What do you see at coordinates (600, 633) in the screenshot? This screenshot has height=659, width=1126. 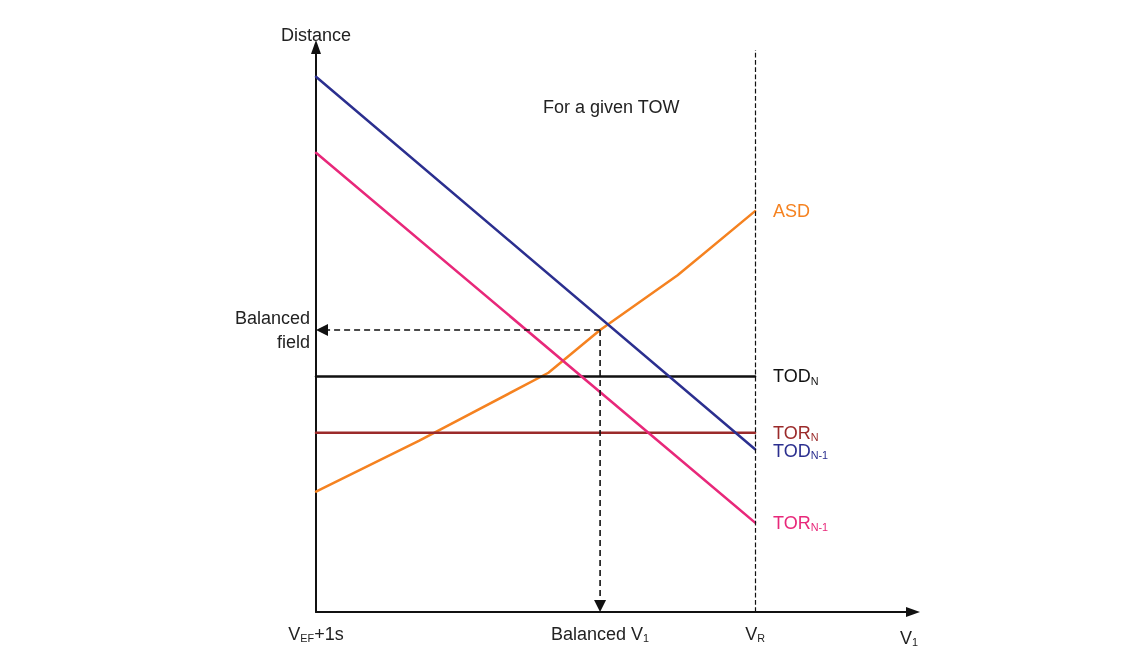 I see `x-tick-label: Balanced V1` at bounding box center [600, 633].